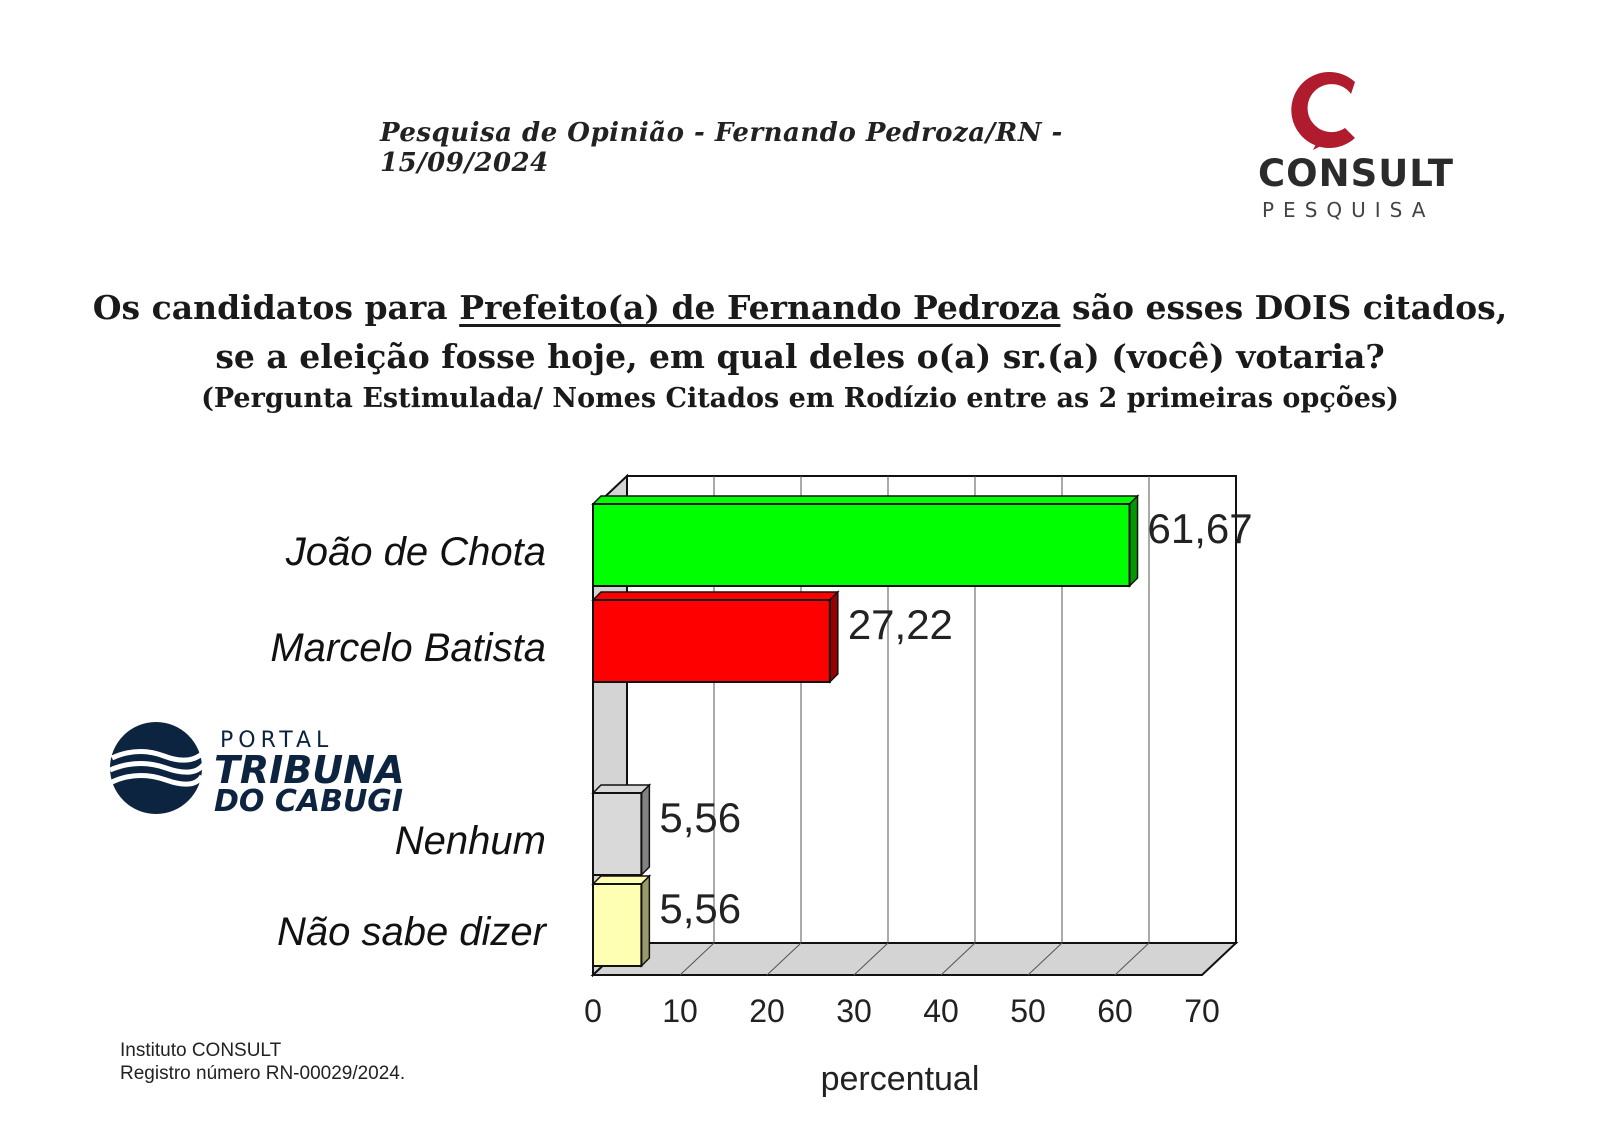 This screenshot has height=1124, width=1600. I want to click on footer-institute: Instituto CONSULT, so click(201, 1050).